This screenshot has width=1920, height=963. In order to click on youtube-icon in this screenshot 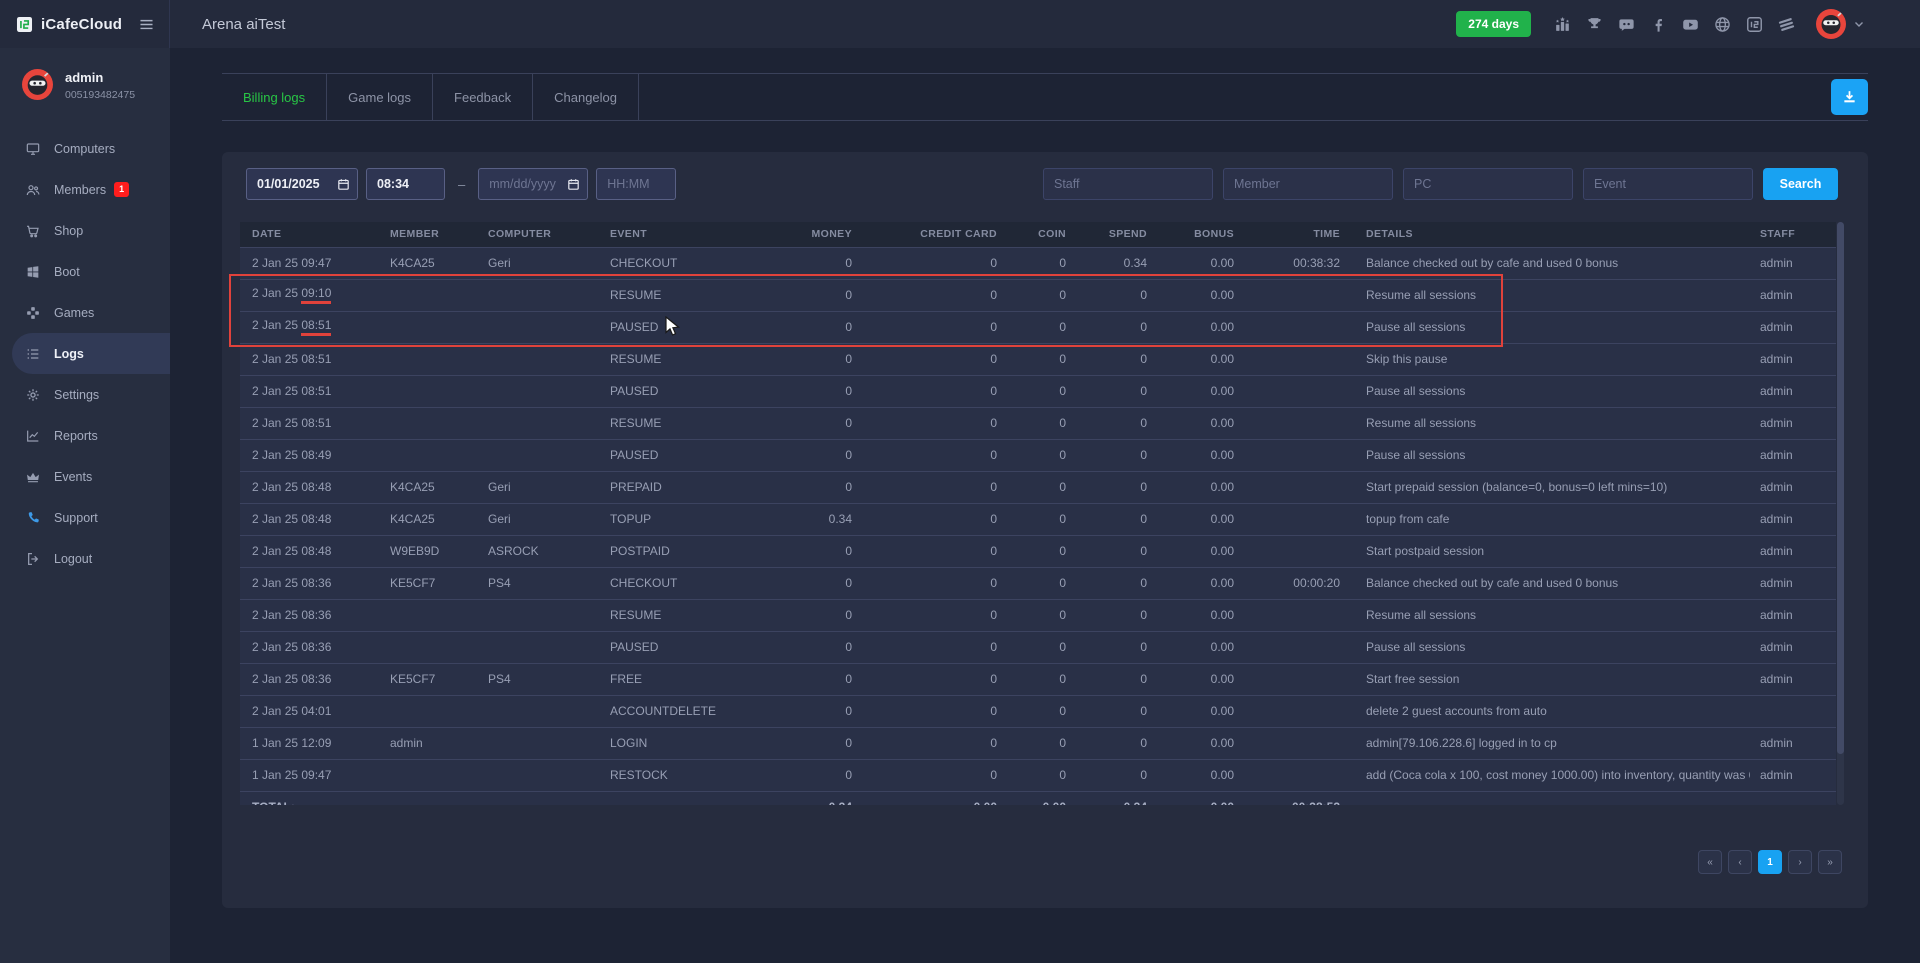, I will do `click(1690, 24)`.